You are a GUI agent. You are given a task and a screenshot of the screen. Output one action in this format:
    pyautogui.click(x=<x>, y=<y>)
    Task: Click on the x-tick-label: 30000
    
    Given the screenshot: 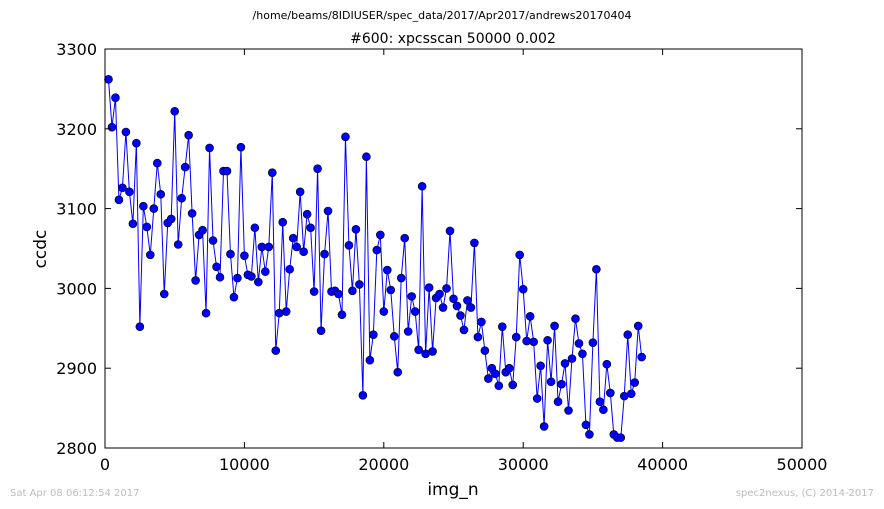 What is the action you would take?
    pyautogui.click(x=523, y=464)
    